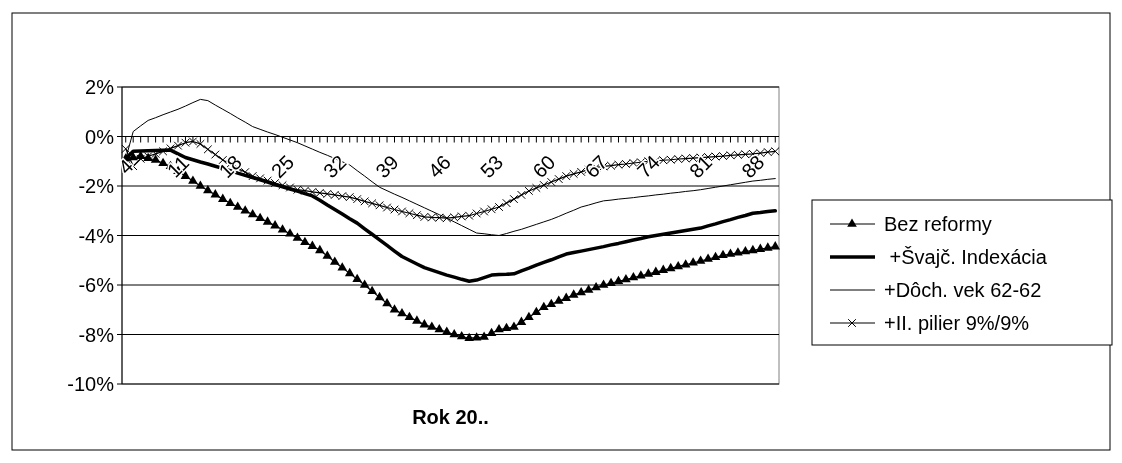 This screenshot has width=1122, height=463. Describe the element at coordinates (963, 290) in the screenshot. I see `legend-label: +Dôch. vek 62-62` at that location.